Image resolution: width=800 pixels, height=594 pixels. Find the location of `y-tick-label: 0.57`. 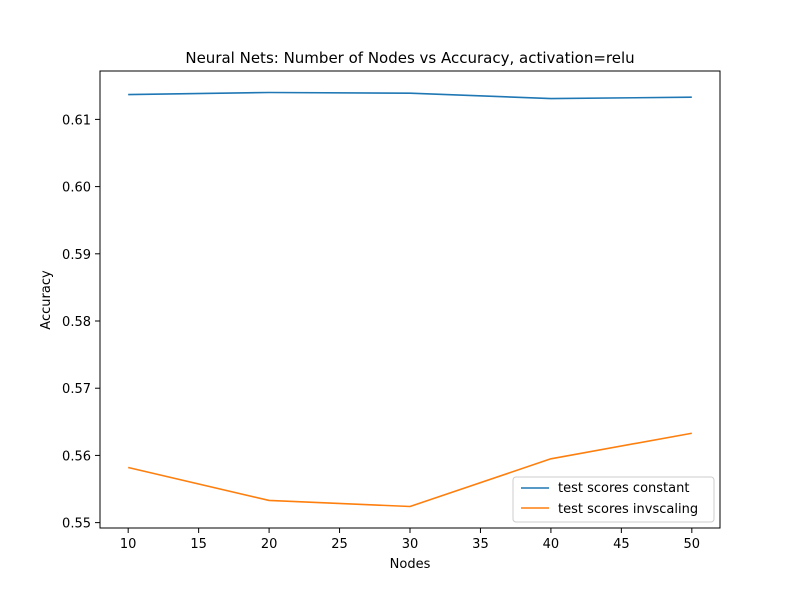

y-tick-label: 0.57 is located at coordinates (76, 389).